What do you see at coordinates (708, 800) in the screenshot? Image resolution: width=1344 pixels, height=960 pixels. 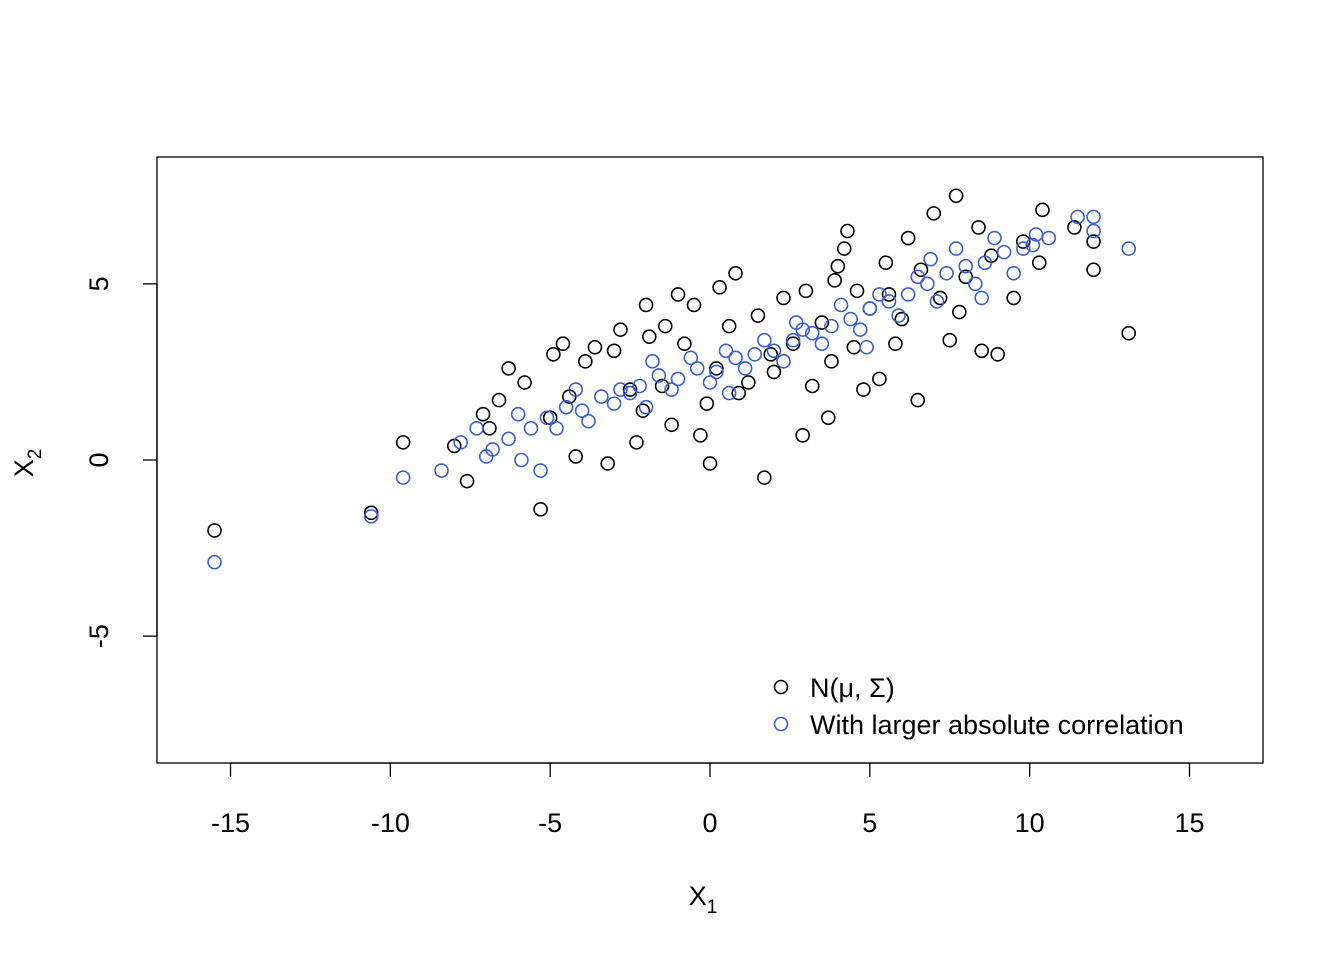 I see `x-axis: -15 -10 -5 0 5 10 15` at bounding box center [708, 800].